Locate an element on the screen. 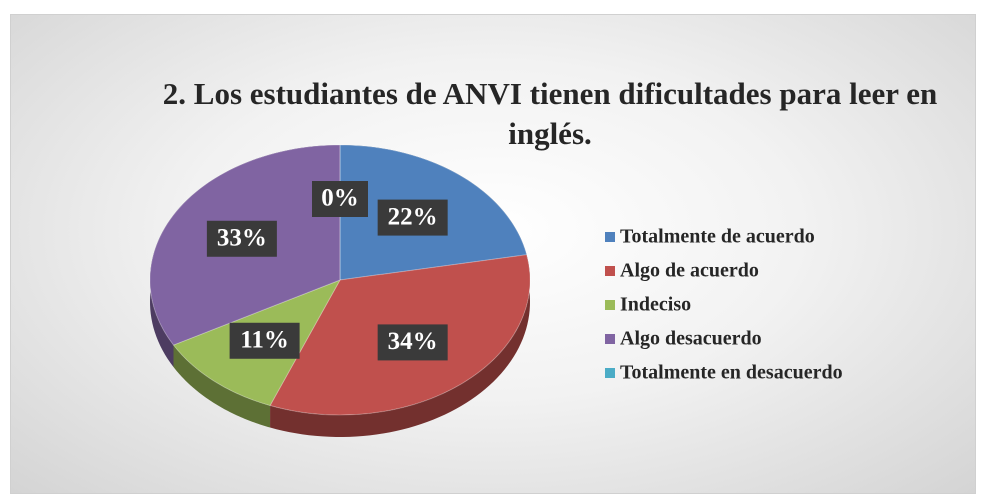 The image size is (986, 497). data-label: 11% is located at coordinates (264, 339).